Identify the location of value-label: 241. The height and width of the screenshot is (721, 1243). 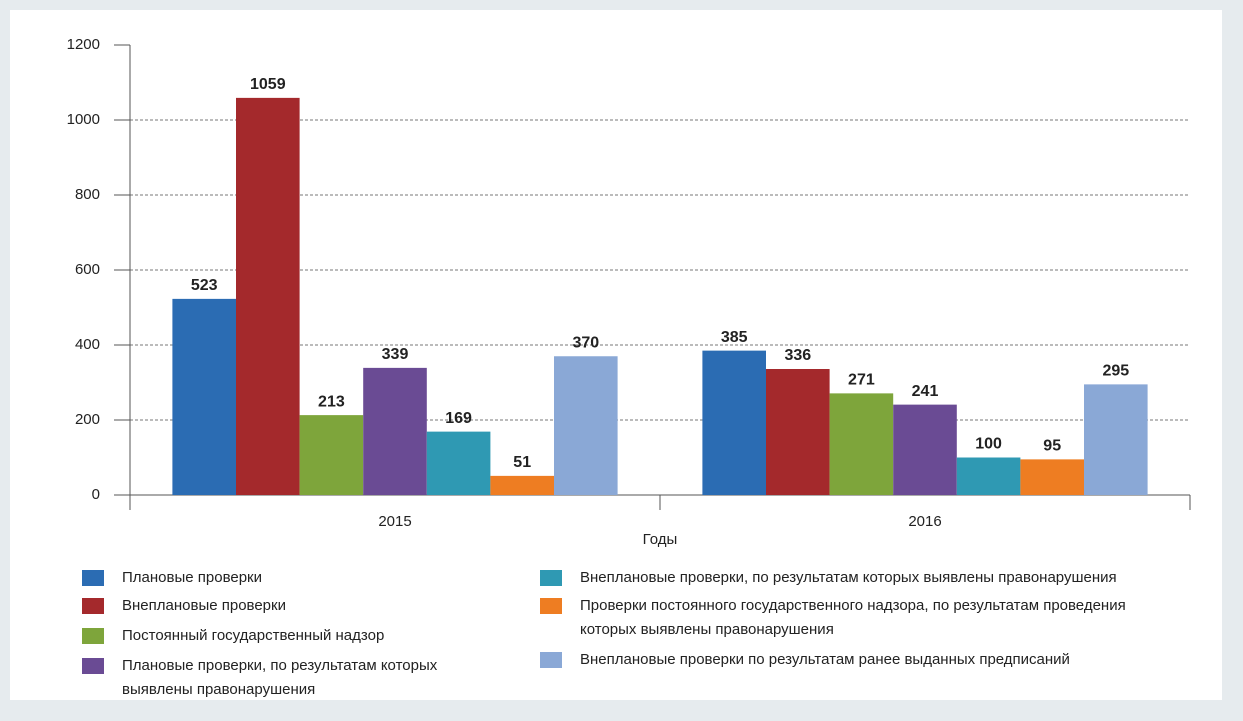
(925, 391).